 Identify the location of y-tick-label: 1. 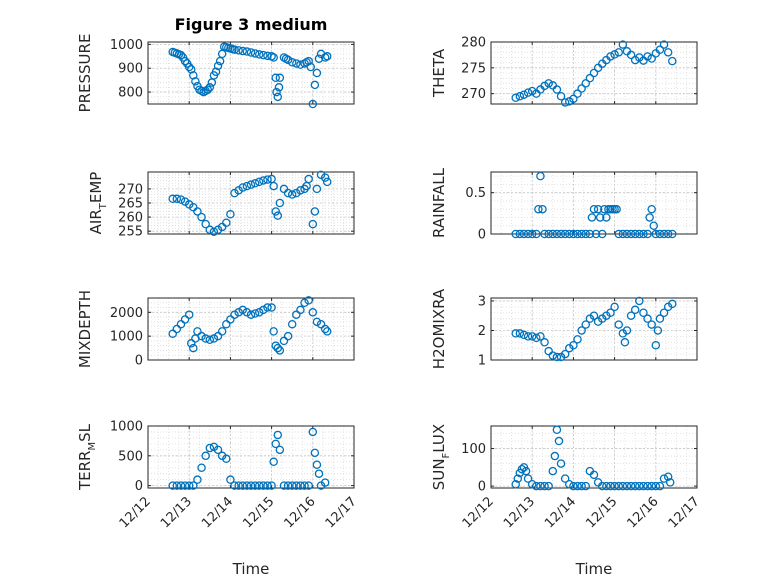
(482, 361).